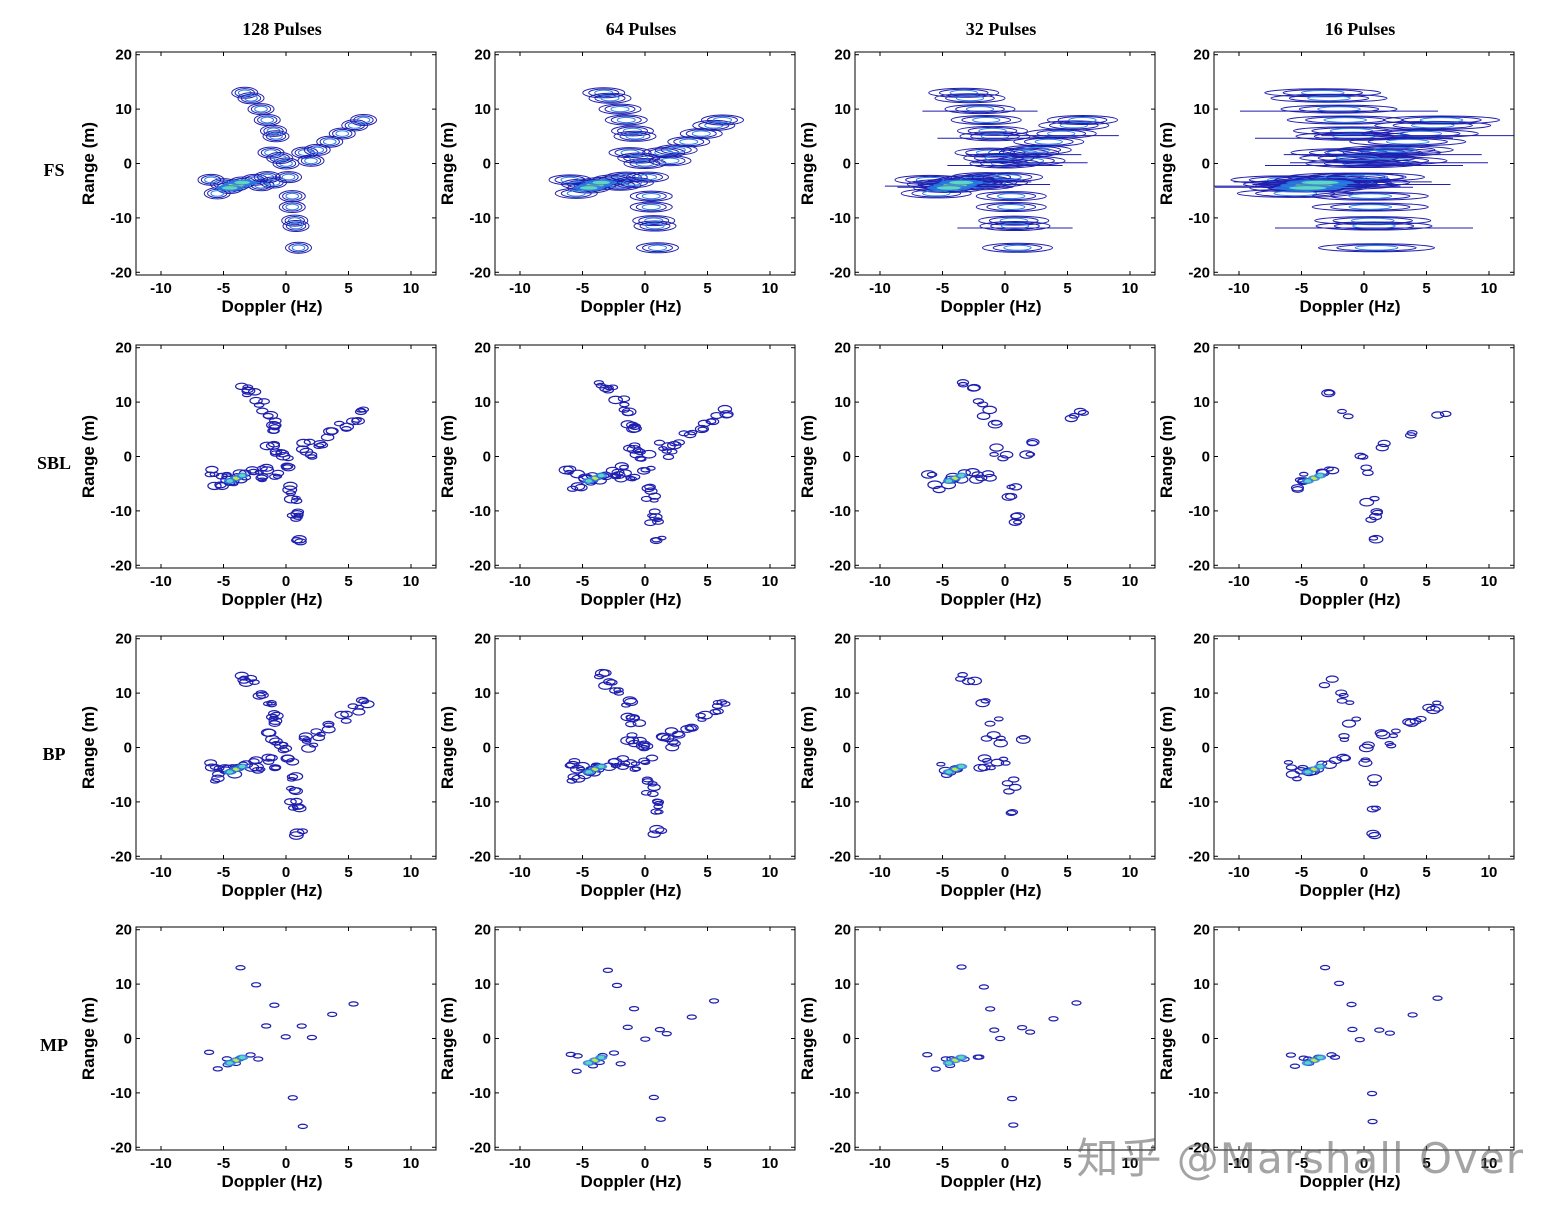 The image size is (1562, 1224). I want to click on y-axis-label: Range (m), so click(447, 163).